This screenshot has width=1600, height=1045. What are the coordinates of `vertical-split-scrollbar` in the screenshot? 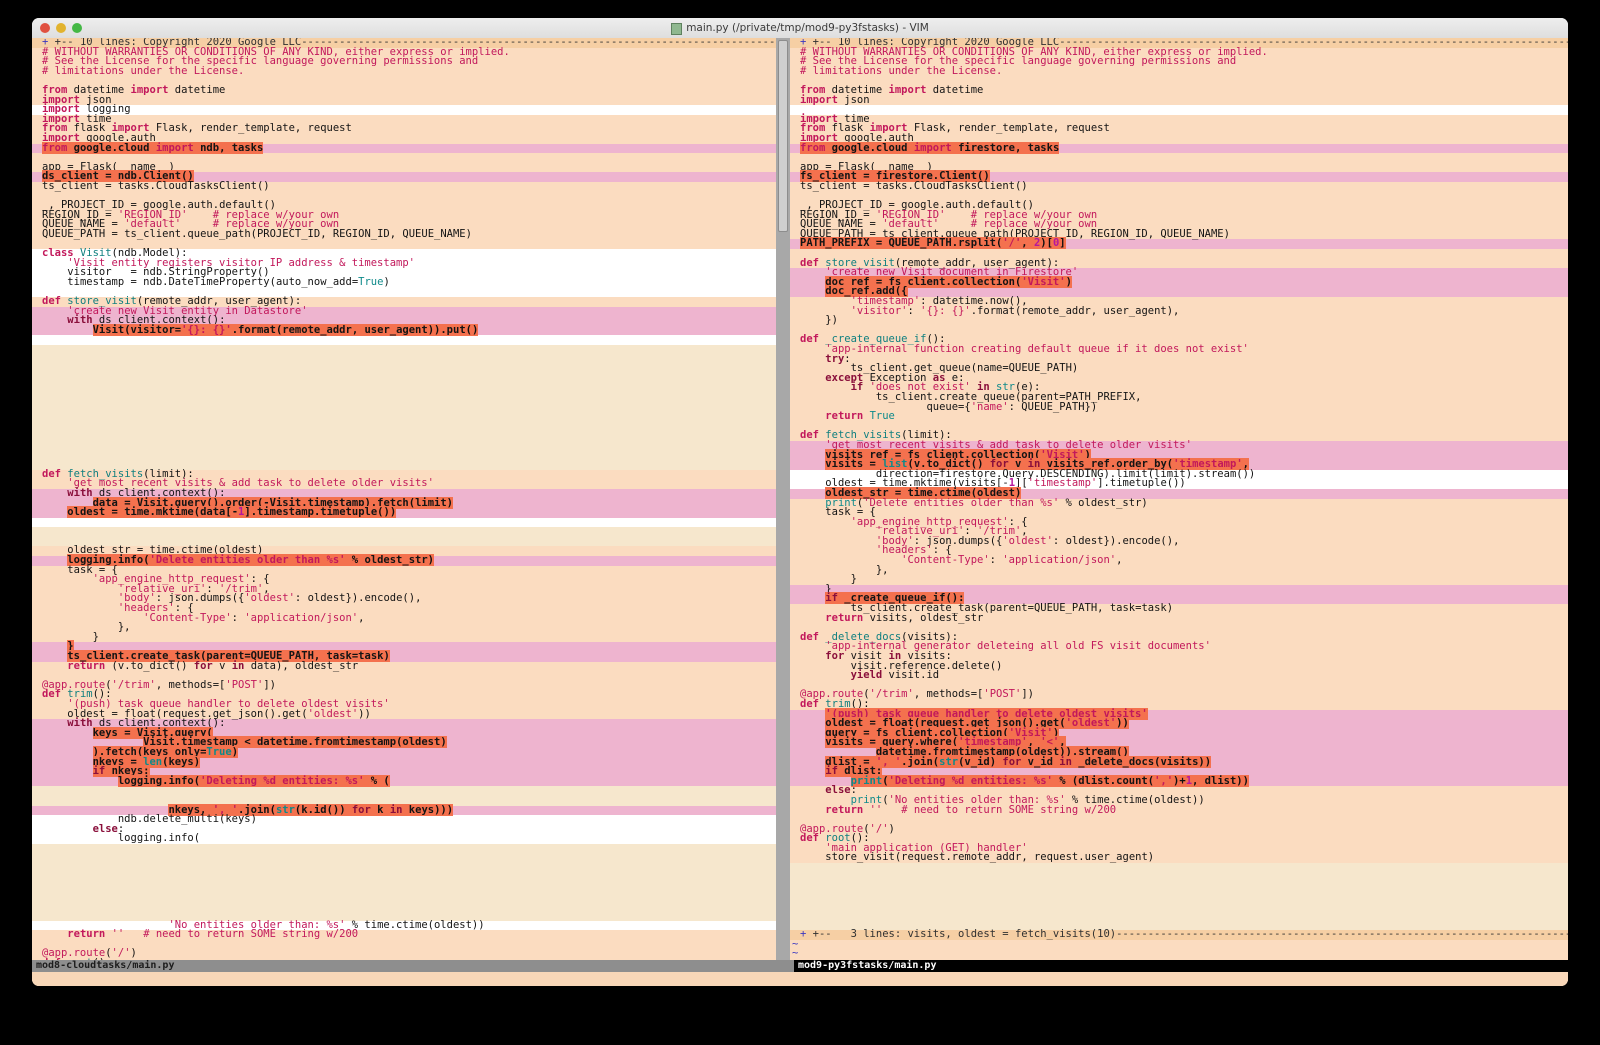 It's located at (783, 499).